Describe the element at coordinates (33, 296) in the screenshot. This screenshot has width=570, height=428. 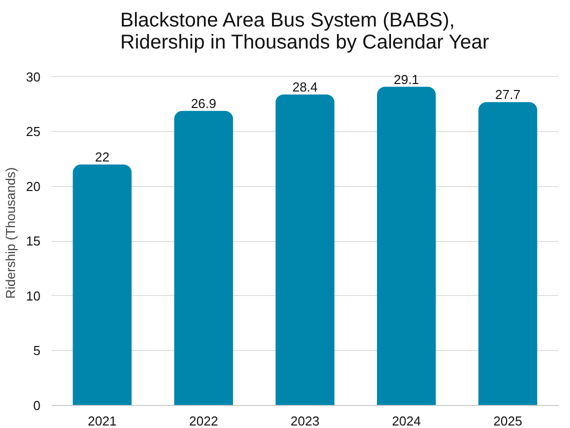
I see `y-tick-label: 10` at that location.